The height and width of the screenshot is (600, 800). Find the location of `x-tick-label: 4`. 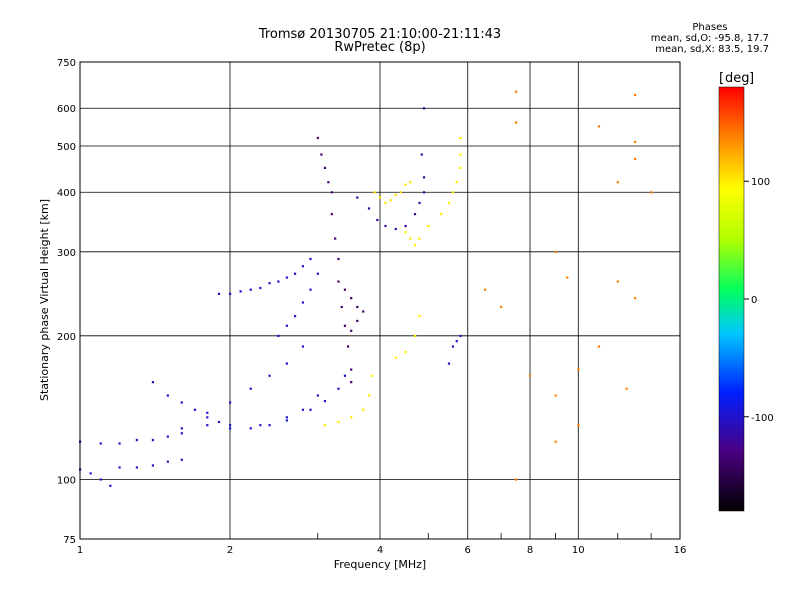

x-tick-label: 4 is located at coordinates (380, 550).